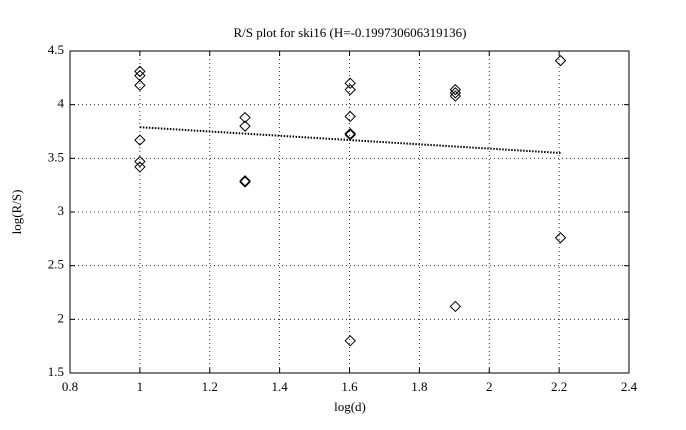 The image size is (686, 430). Describe the element at coordinates (56, 371) in the screenshot. I see `y-tick-label: 1.5` at that location.